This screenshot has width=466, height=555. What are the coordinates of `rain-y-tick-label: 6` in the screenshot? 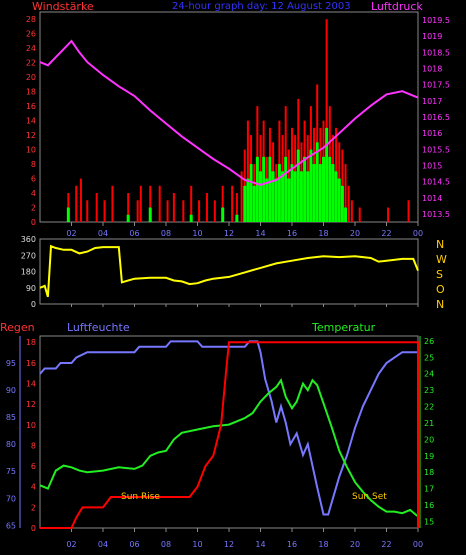 It's located at (33, 466).